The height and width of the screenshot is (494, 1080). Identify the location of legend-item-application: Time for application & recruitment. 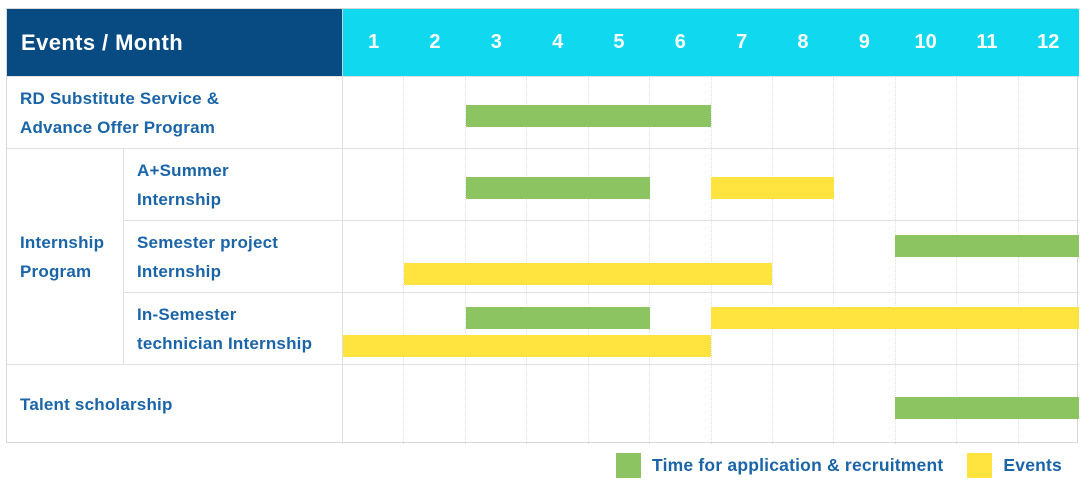
(779, 465).